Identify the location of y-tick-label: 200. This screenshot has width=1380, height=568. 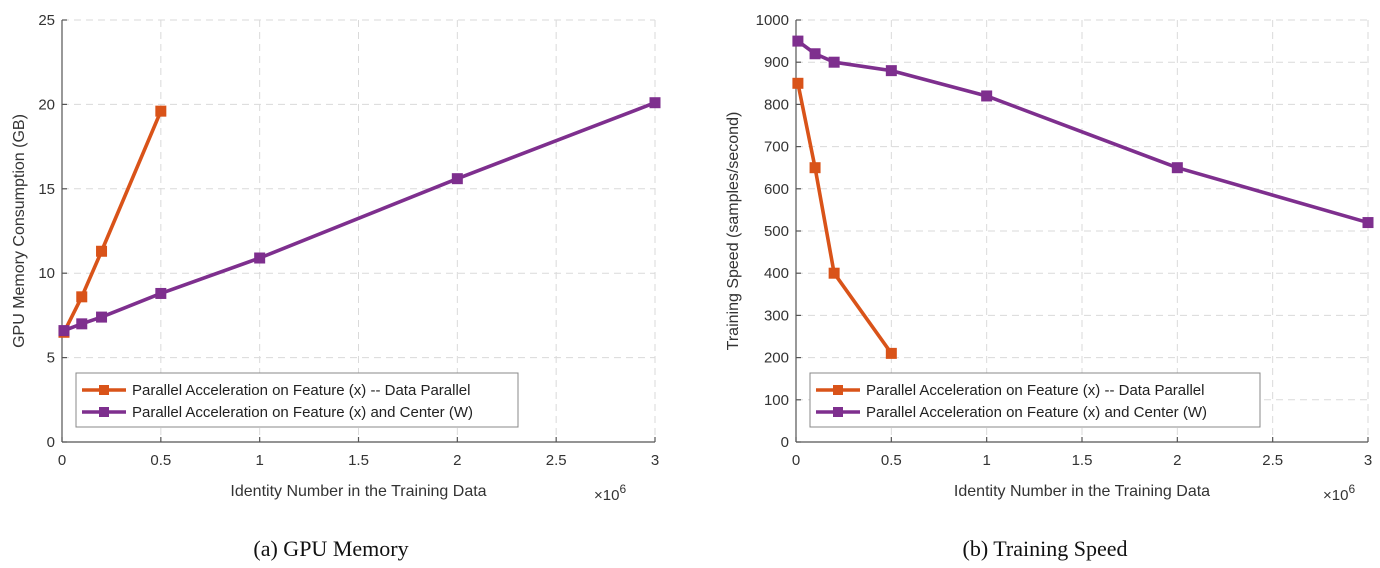
(776, 358).